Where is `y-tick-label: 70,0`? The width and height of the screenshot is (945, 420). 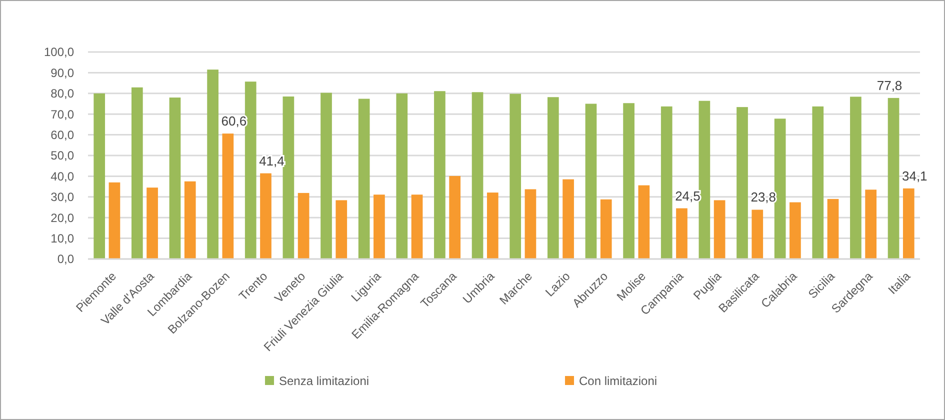 y-tick-label: 70,0 is located at coordinates (62, 114).